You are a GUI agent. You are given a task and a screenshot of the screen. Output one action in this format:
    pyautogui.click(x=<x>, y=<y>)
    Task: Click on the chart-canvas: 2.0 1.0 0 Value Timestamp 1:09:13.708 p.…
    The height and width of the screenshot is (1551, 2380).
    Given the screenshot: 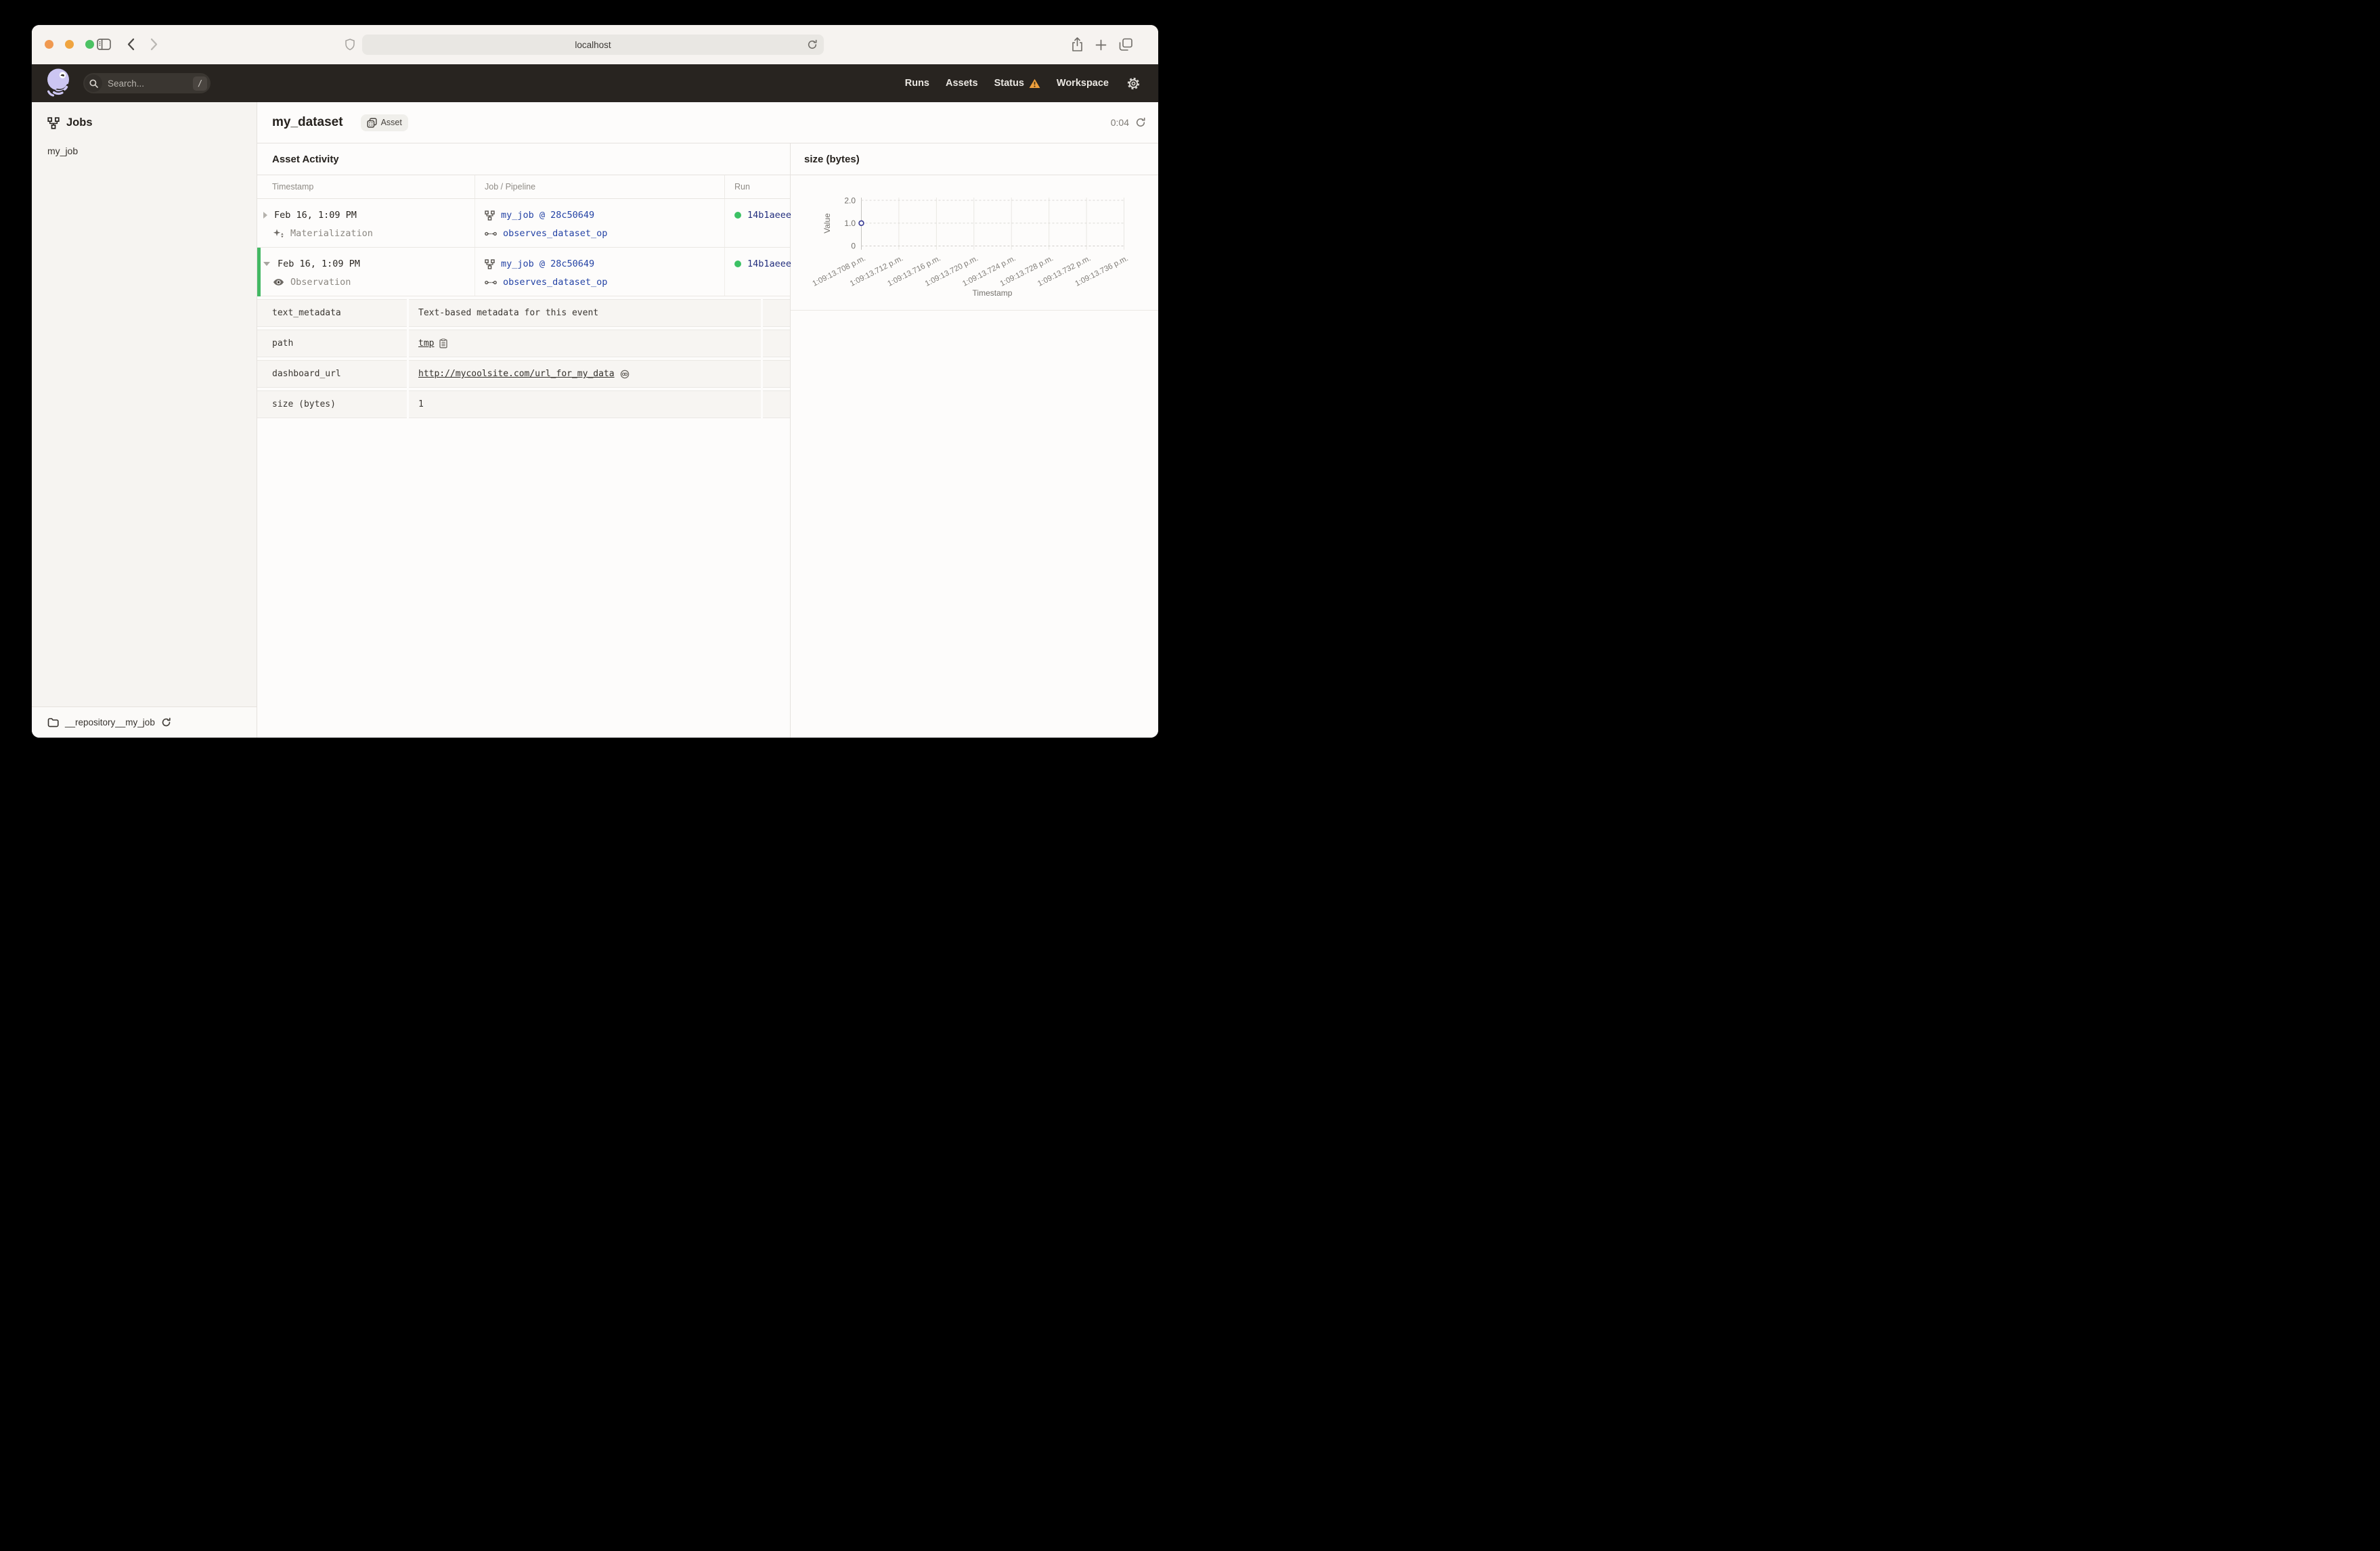 What is the action you would take?
    pyautogui.click(x=971, y=247)
    